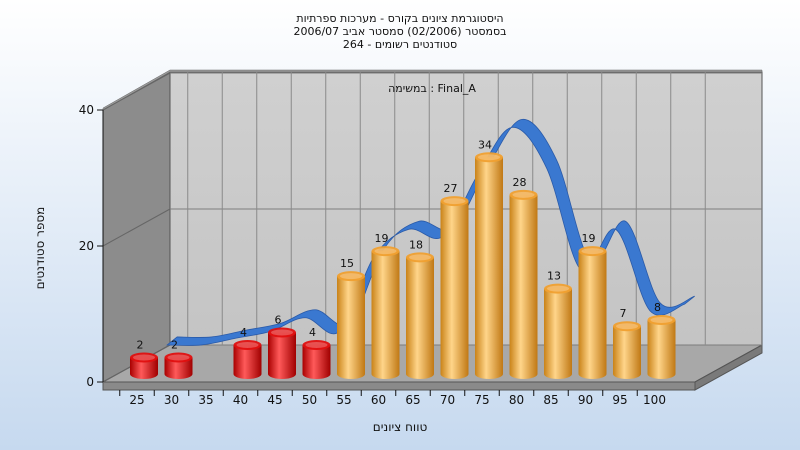 Image resolution: width=800 pixels, height=450 pixels. I want to click on x-tick-label: 70, so click(447, 400).